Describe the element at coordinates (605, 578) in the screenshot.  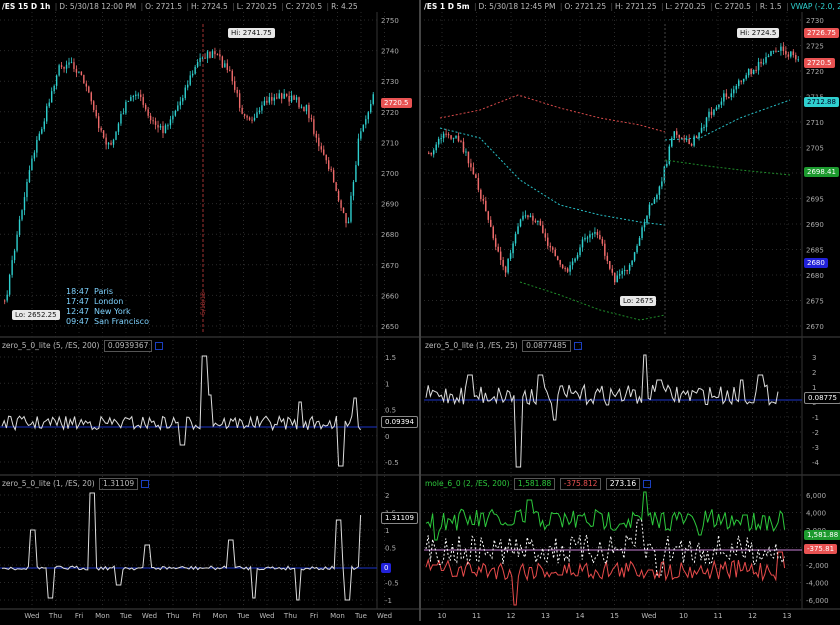
I see `right-osc2-neg-line` at that location.